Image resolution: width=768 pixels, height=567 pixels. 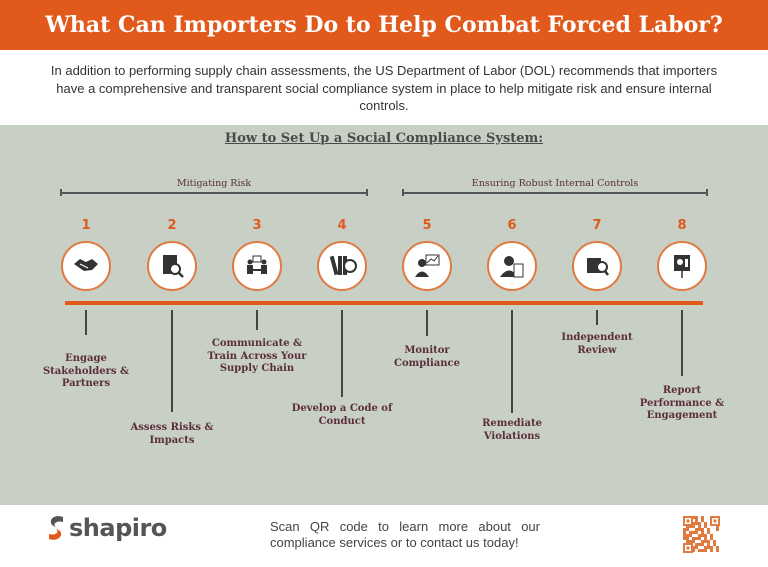 I want to click on step-number: 4, so click(x=342, y=225).